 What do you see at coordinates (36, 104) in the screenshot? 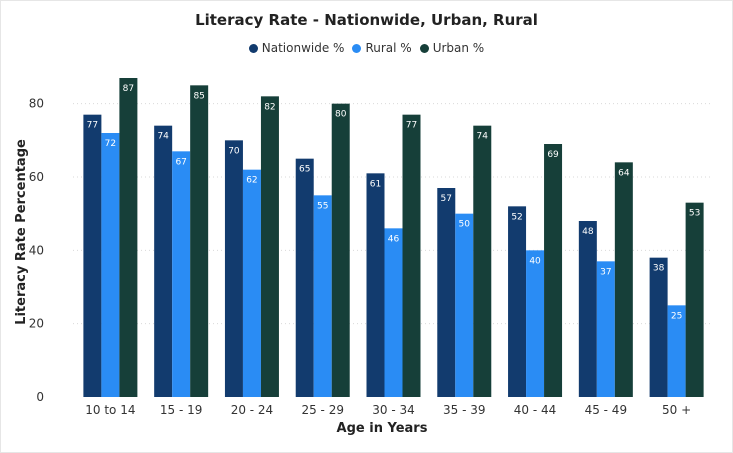
I see `y-tick-label: 80` at bounding box center [36, 104].